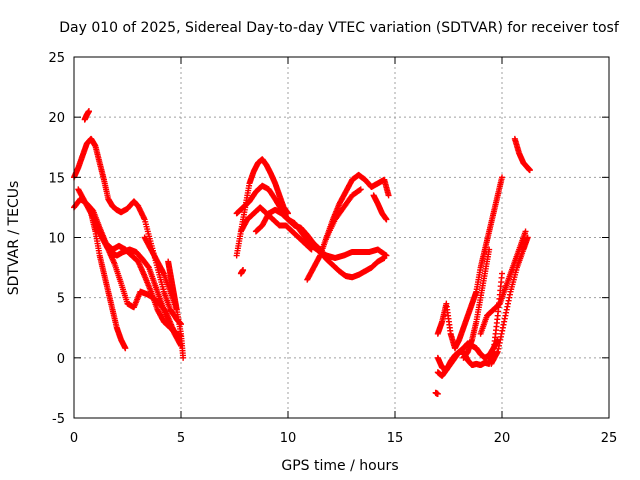 This screenshot has width=640, height=480. I want to click on y-axis-title: SDTVAR / TECUs, so click(14, 238).